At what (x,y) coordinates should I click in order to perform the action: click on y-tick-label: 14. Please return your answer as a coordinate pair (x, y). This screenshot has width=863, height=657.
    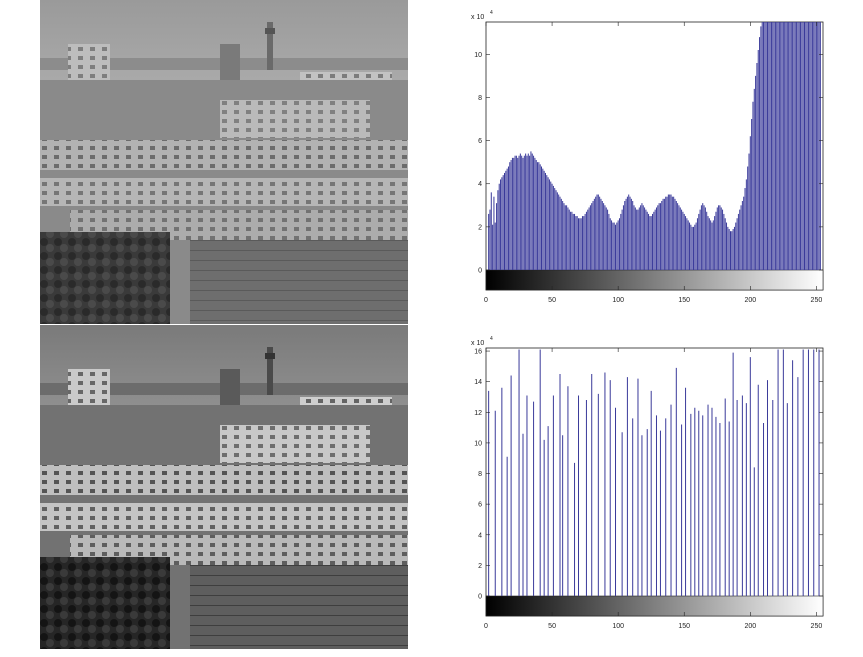
    Looking at the image, I should click on (478, 382).